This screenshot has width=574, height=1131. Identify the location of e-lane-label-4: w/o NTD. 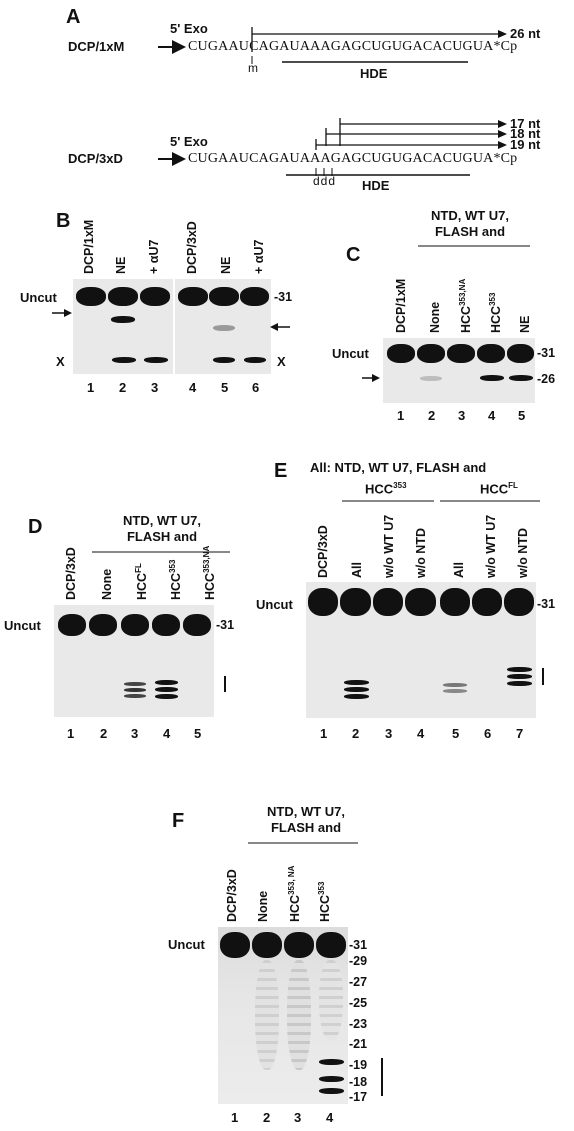
(421, 553).